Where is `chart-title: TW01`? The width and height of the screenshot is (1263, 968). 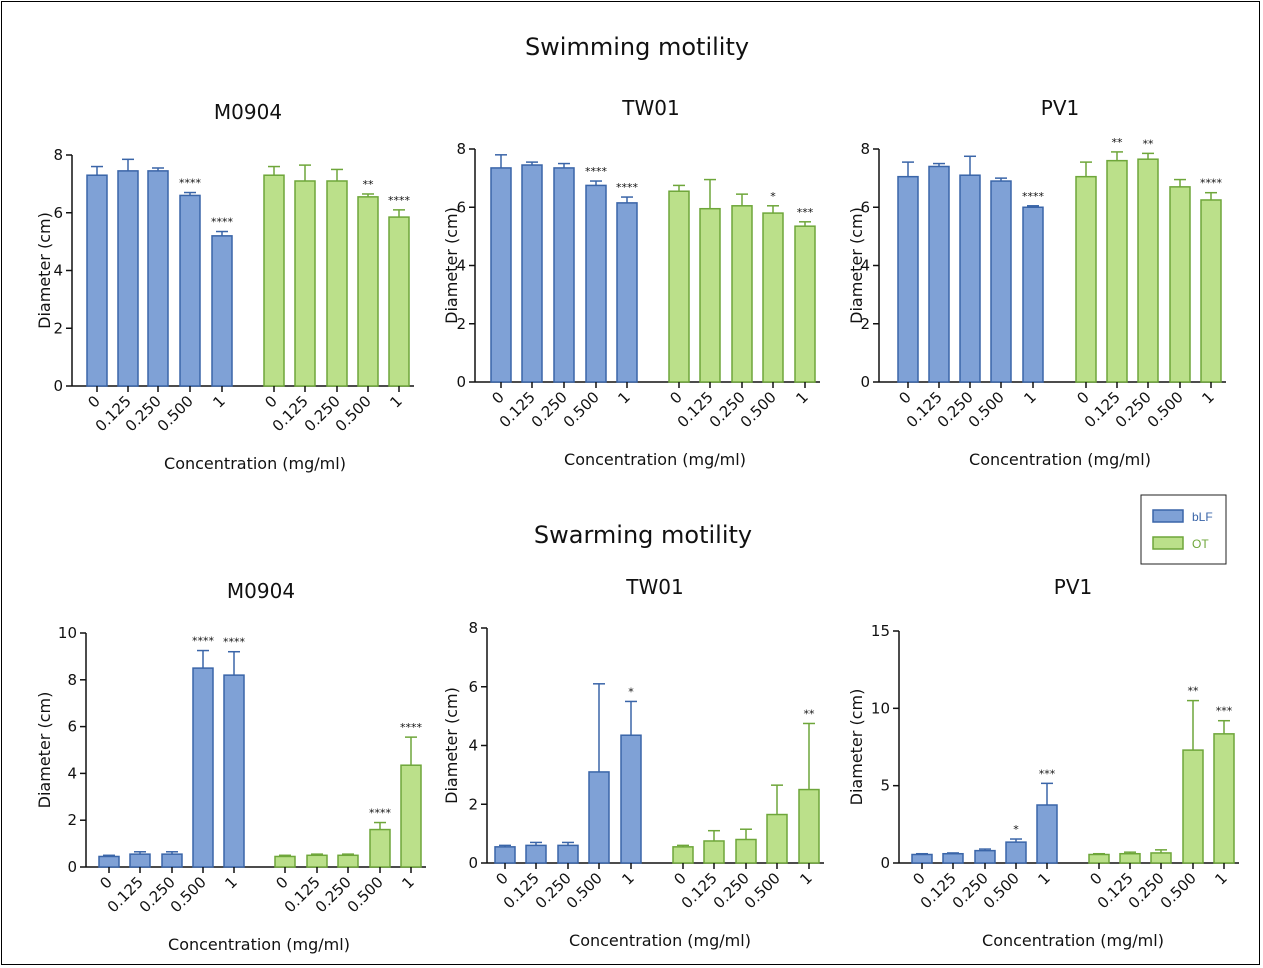
chart-title: TW01 is located at coordinates (650, 108).